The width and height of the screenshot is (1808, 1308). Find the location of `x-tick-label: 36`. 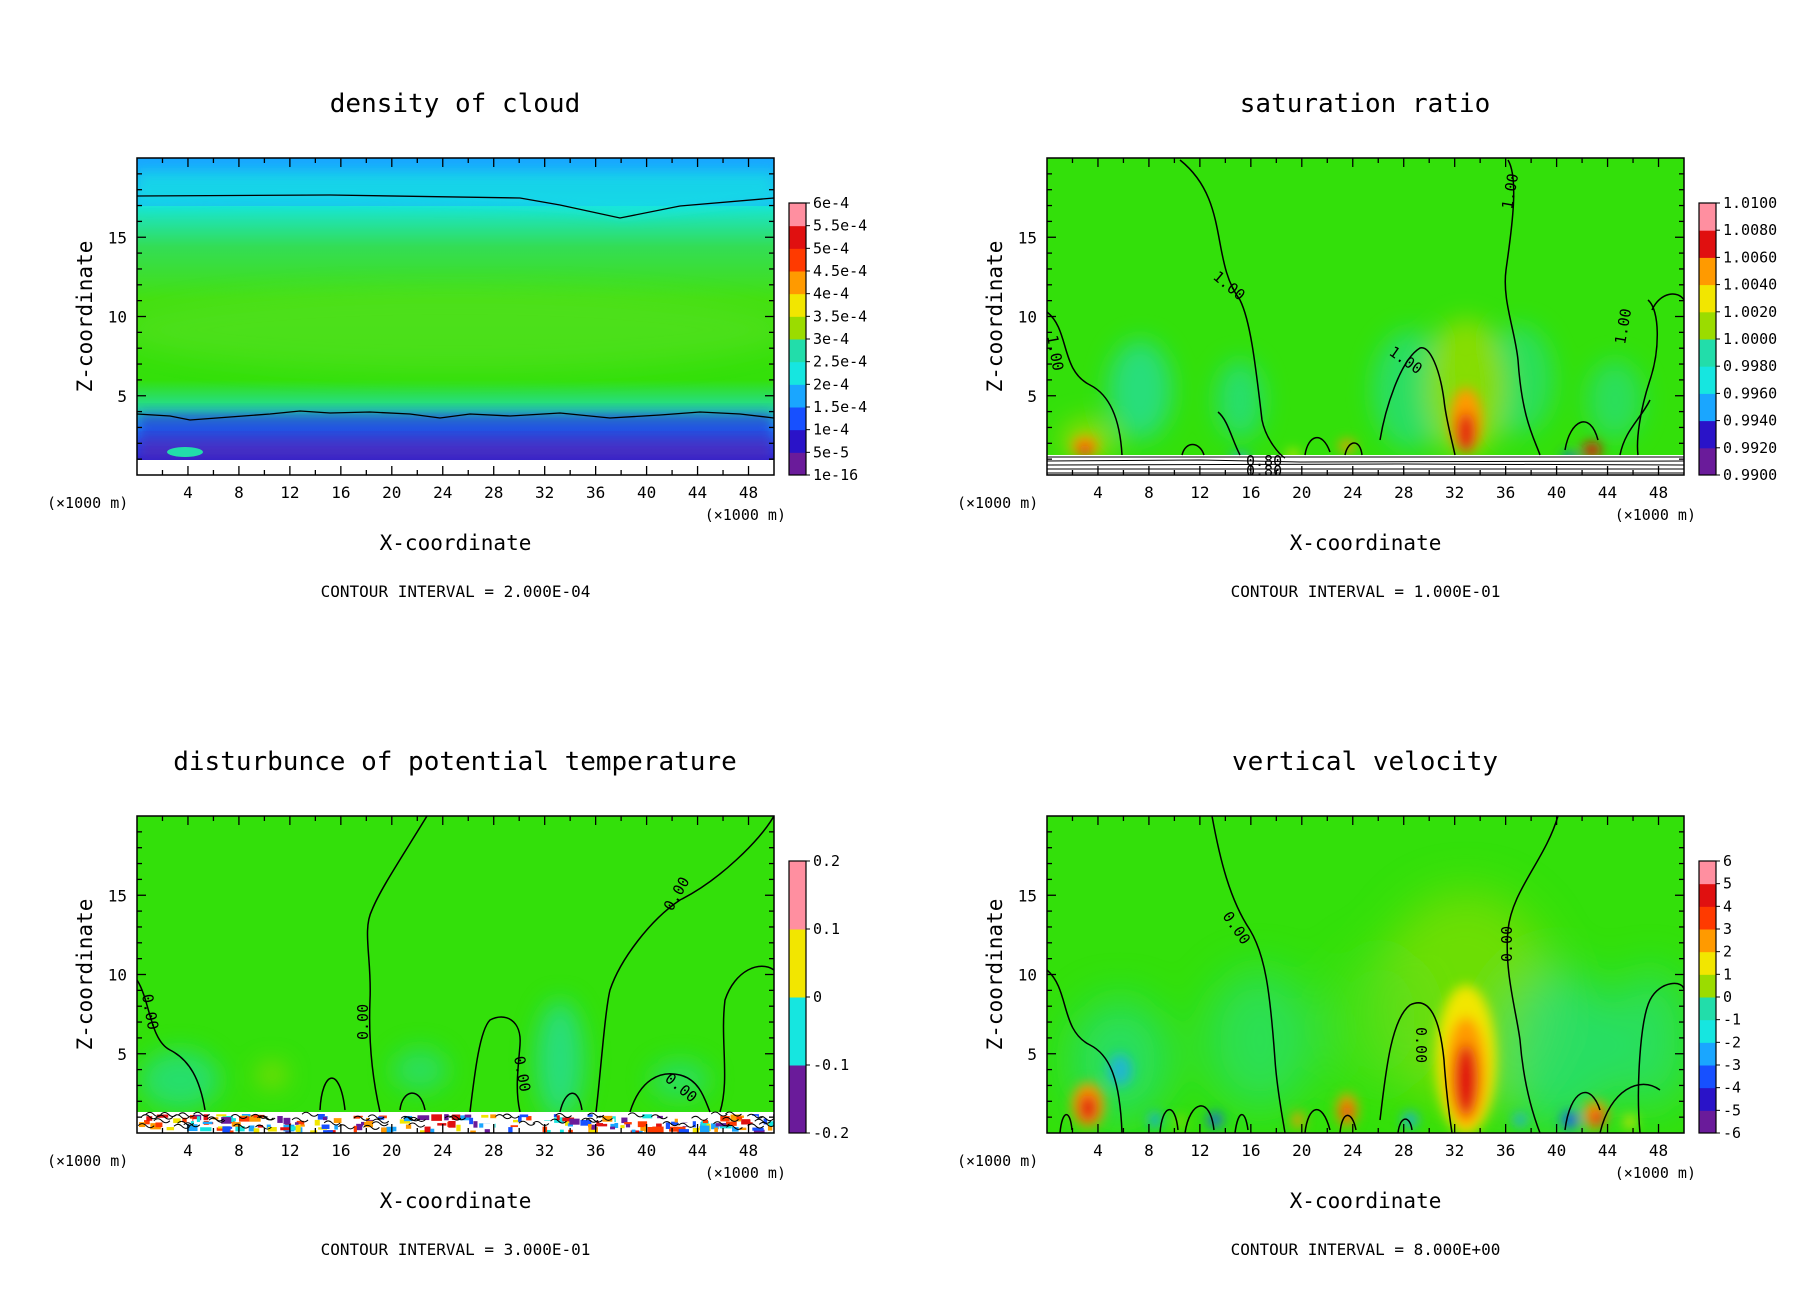

x-tick-label: 36 is located at coordinates (1505, 492).